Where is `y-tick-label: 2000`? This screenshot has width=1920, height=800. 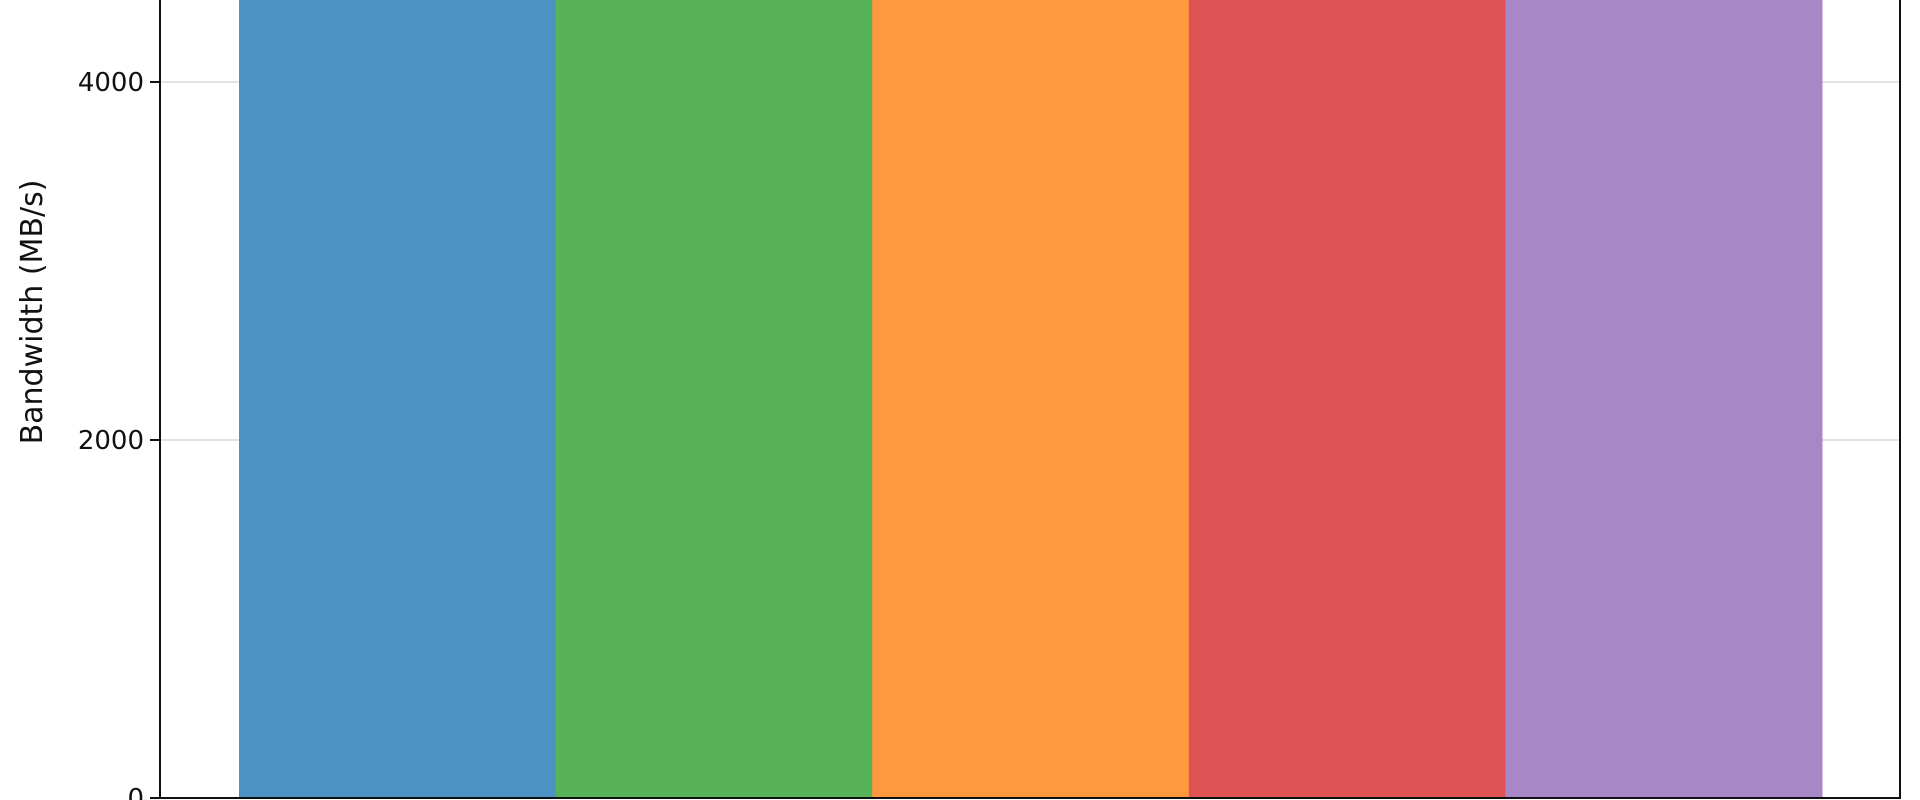
y-tick-label: 2000 is located at coordinates (111, 441).